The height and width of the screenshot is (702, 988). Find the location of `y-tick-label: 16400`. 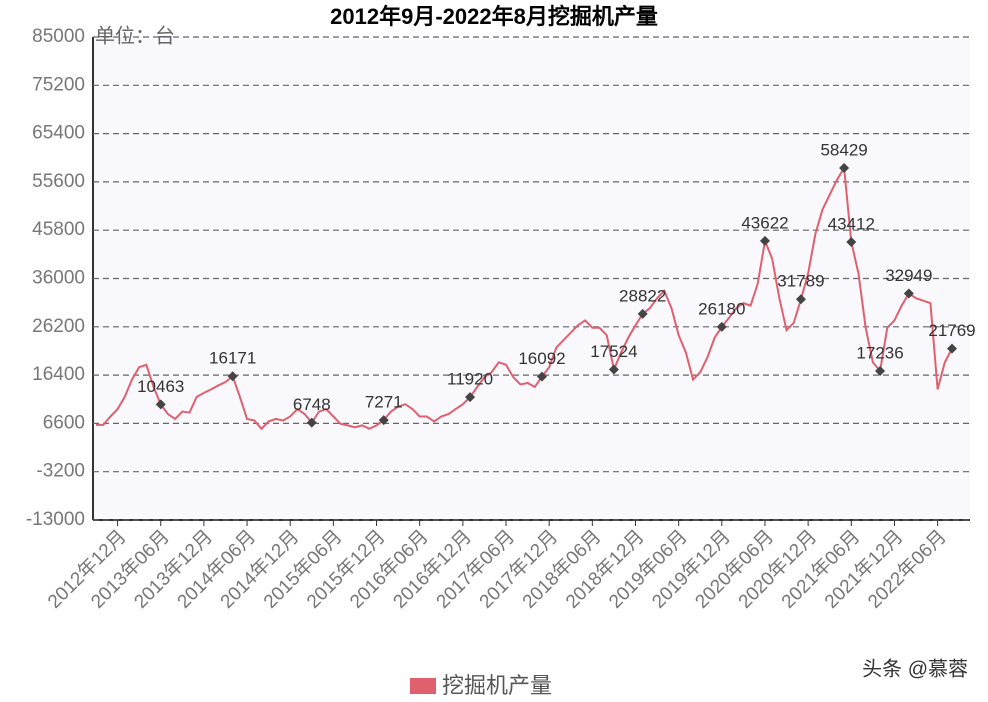

y-tick-label: 16400 is located at coordinates (58, 374).